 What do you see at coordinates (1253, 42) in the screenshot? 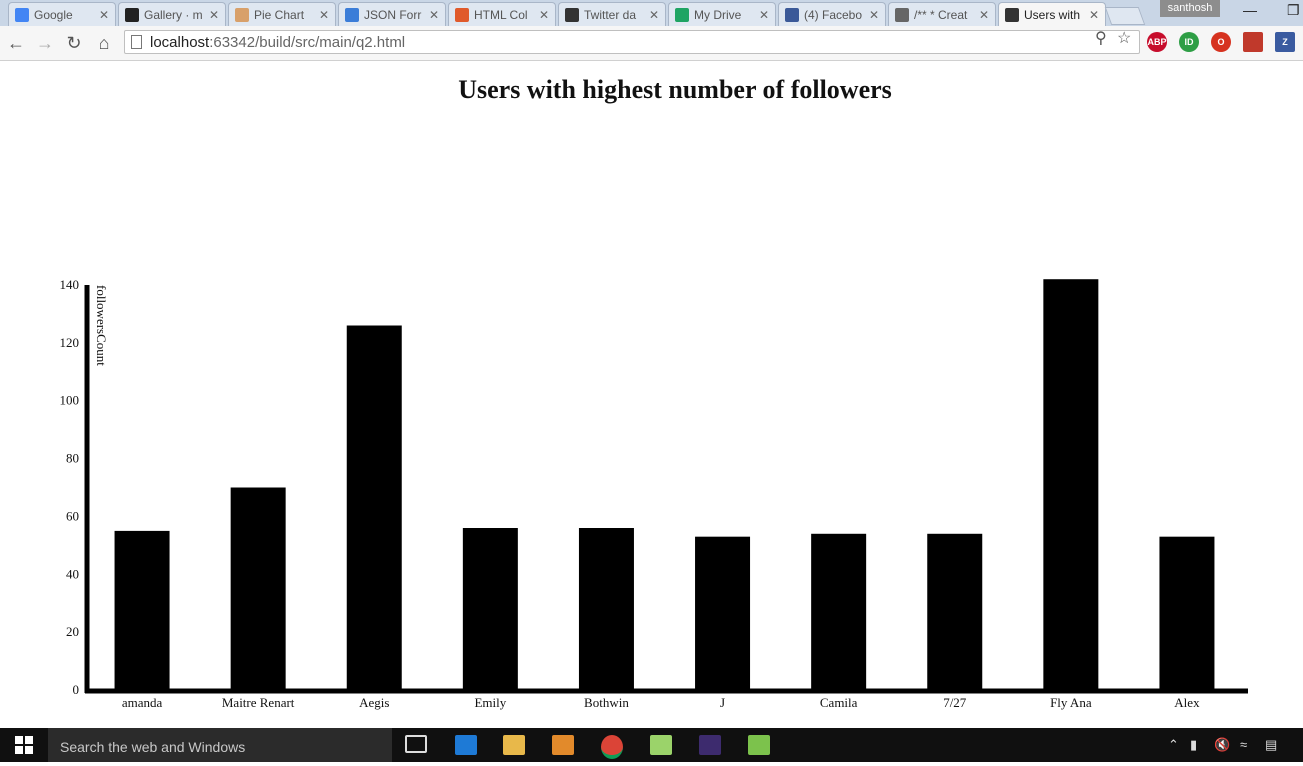
I see `extension-icon` at bounding box center [1253, 42].